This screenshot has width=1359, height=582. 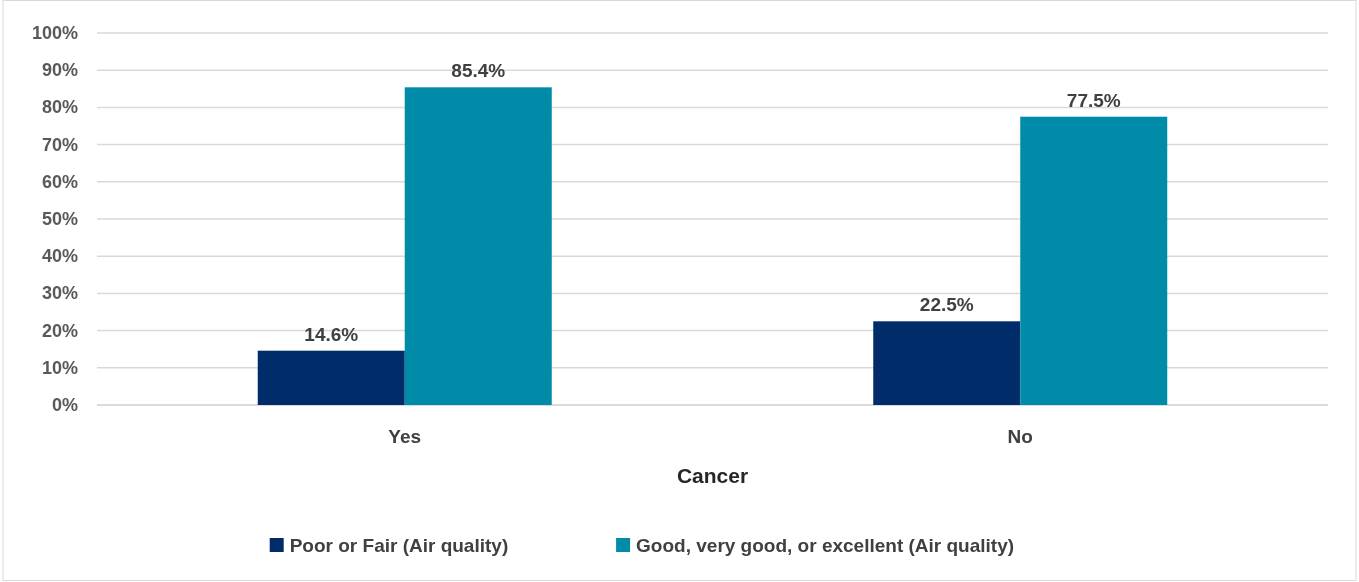 What do you see at coordinates (59, 181) in the screenshot?
I see `y-tick-label: 60%` at bounding box center [59, 181].